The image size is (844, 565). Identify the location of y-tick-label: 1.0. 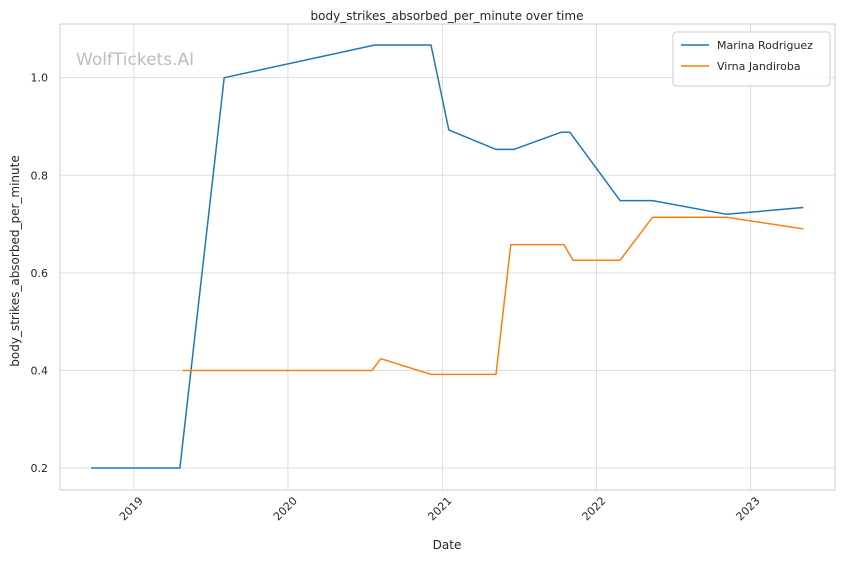
(40, 78).